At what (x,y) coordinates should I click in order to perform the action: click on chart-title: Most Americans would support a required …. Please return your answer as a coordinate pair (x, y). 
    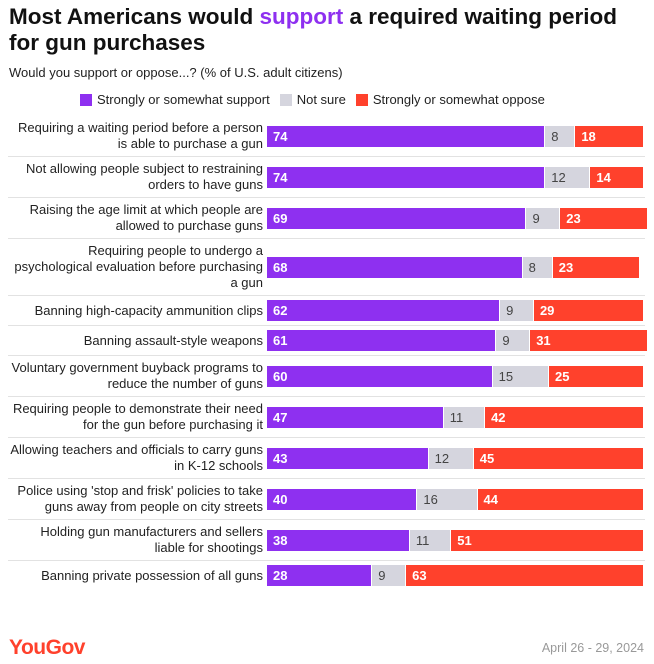
    Looking at the image, I should click on (319, 30).